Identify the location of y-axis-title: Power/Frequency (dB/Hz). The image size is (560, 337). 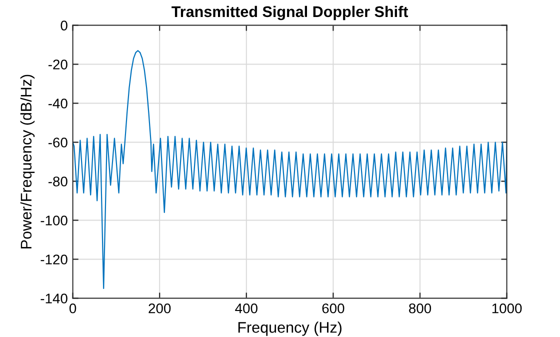
(27, 161).